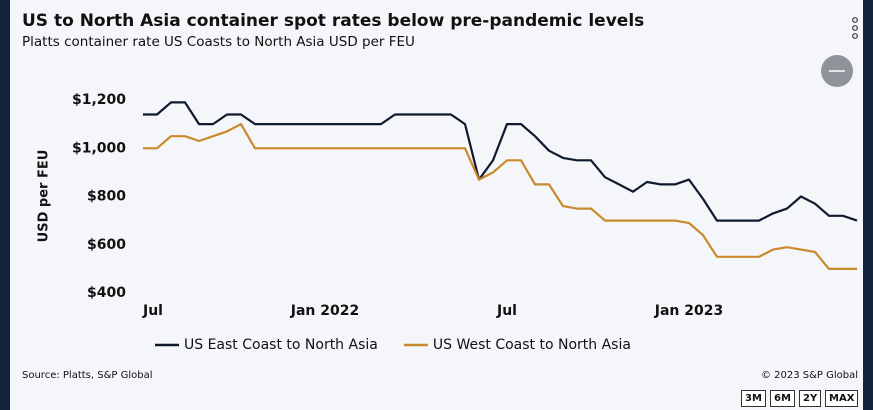  Describe the element at coordinates (782, 398) in the screenshot. I see `range-button: 6M` at that location.